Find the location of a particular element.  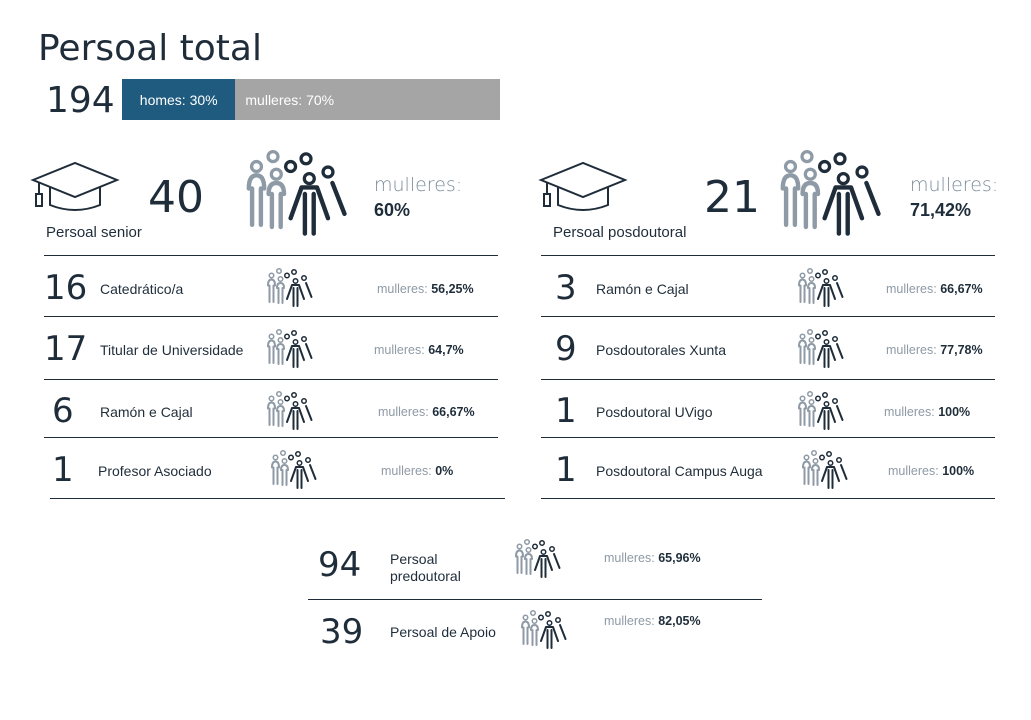

men-segment: homes: 30% is located at coordinates (179, 99).